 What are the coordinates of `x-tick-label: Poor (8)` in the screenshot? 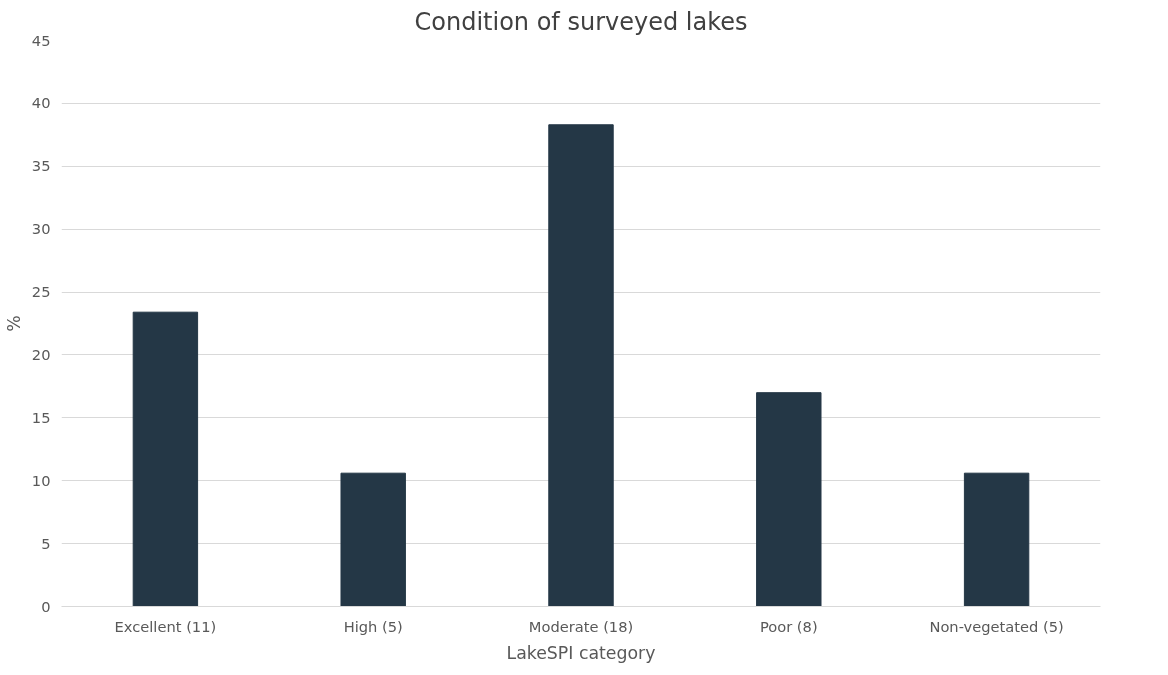 It's located at (788, 626).